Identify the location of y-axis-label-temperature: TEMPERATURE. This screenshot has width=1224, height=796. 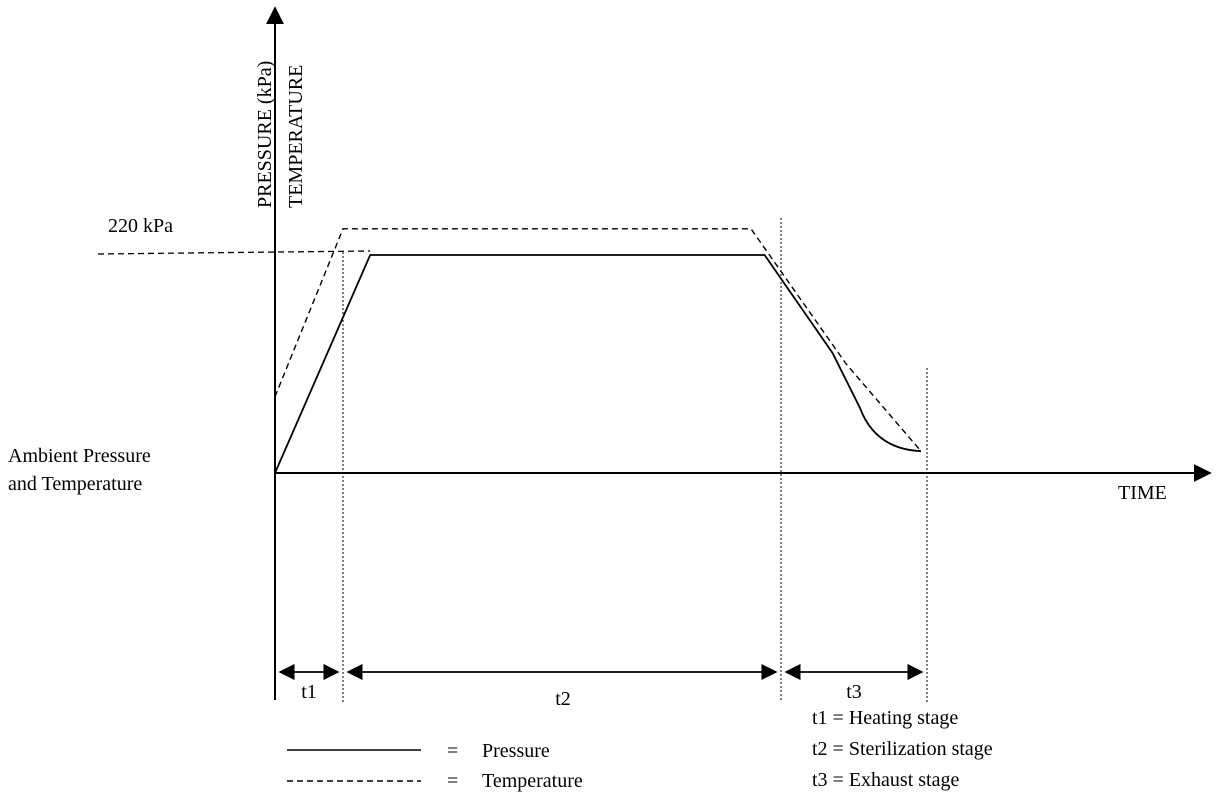
(296, 136).